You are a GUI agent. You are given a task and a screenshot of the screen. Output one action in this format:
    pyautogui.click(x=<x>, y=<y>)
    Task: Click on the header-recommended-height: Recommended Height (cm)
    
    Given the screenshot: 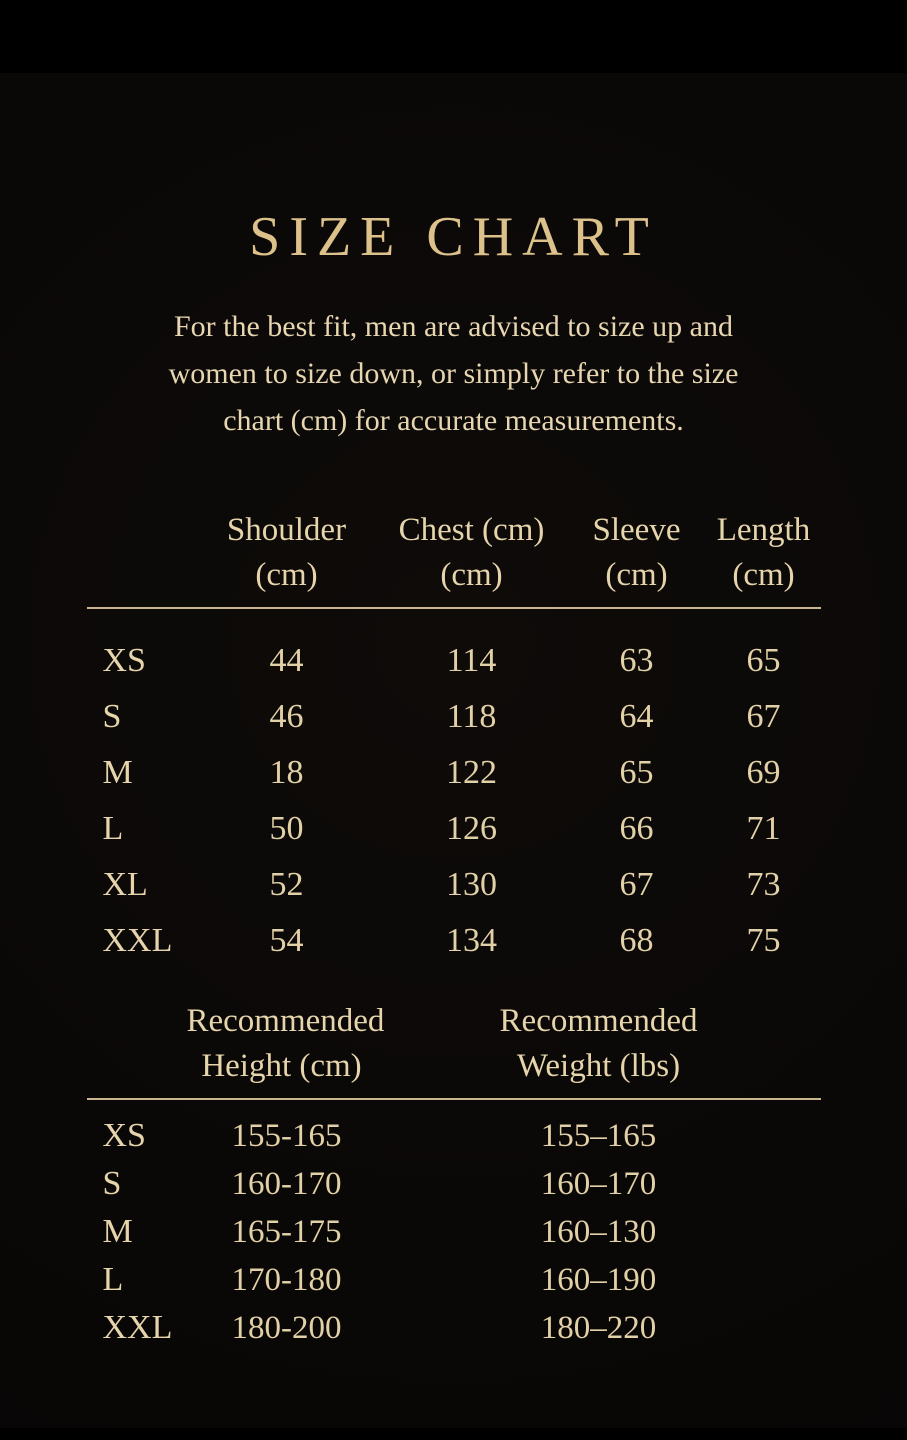 What is the action you would take?
    pyautogui.click(x=285, y=1043)
    